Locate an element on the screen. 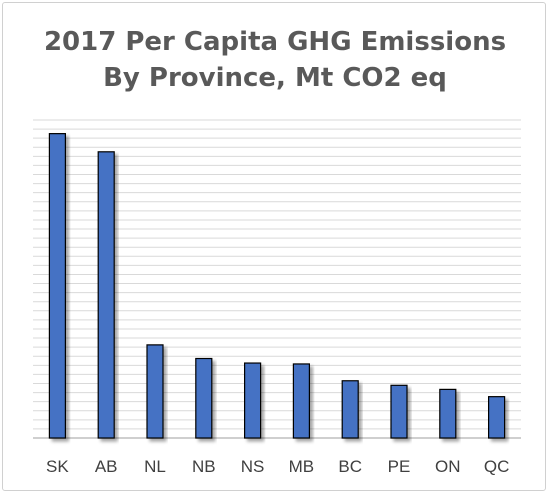 This screenshot has height=495, width=550. bar-ns is located at coordinates (253, 400).